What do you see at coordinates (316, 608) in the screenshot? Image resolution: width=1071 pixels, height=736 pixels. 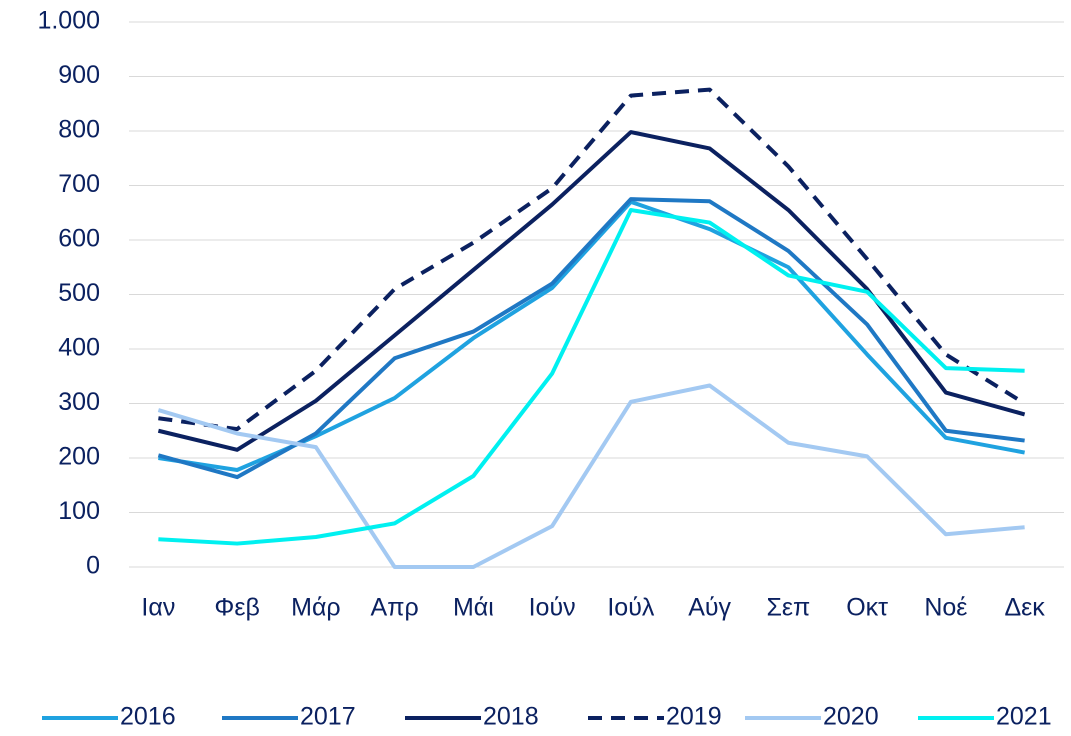 I see `x-tick-label: Μάρ` at bounding box center [316, 608].